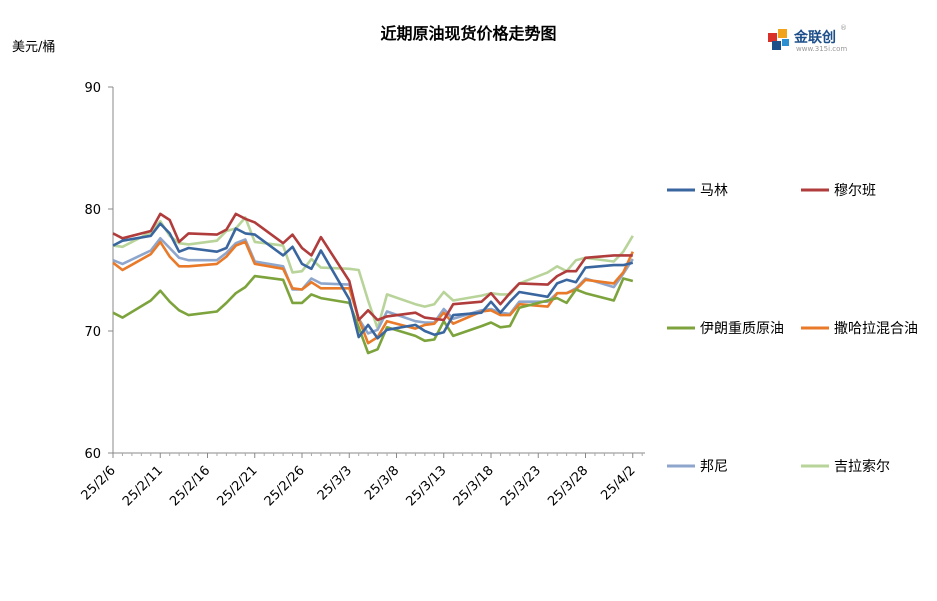  What do you see at coordinates (521, 486) in the screenshot?
I see `x-tick-label: 25/3/23` at bounding box center [521, 486].